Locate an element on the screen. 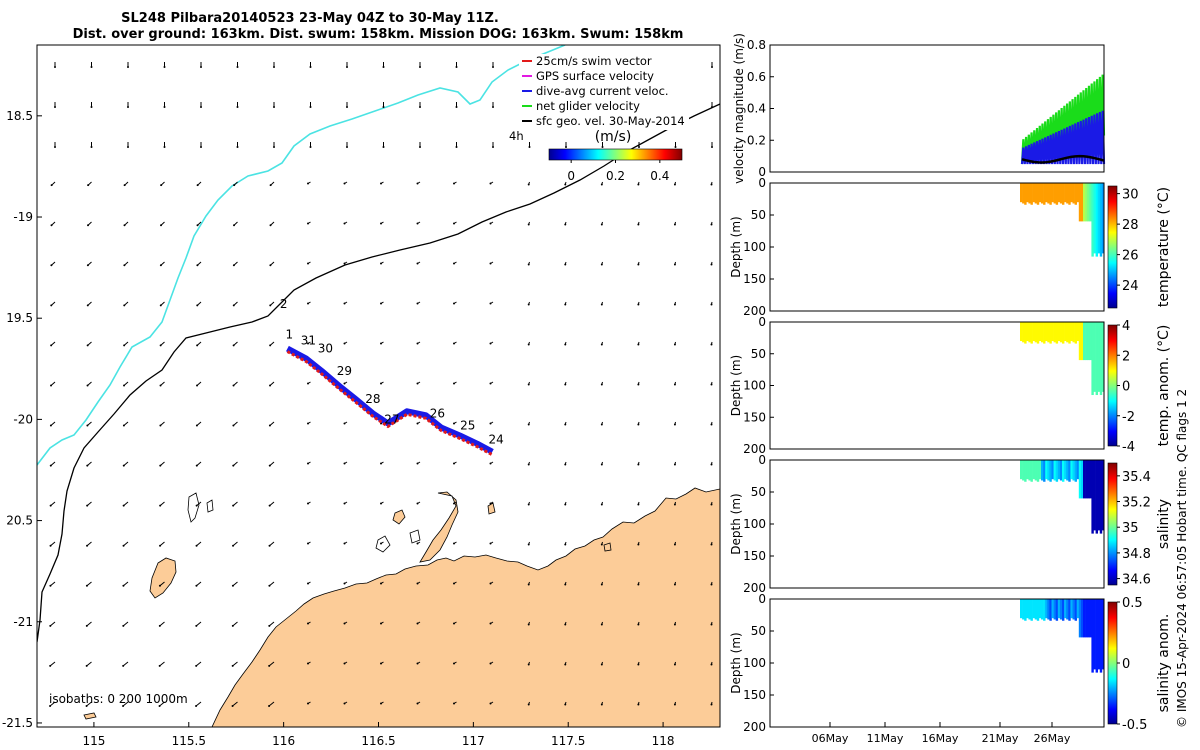  velocity-arrow is located at coordinates (271, 704).